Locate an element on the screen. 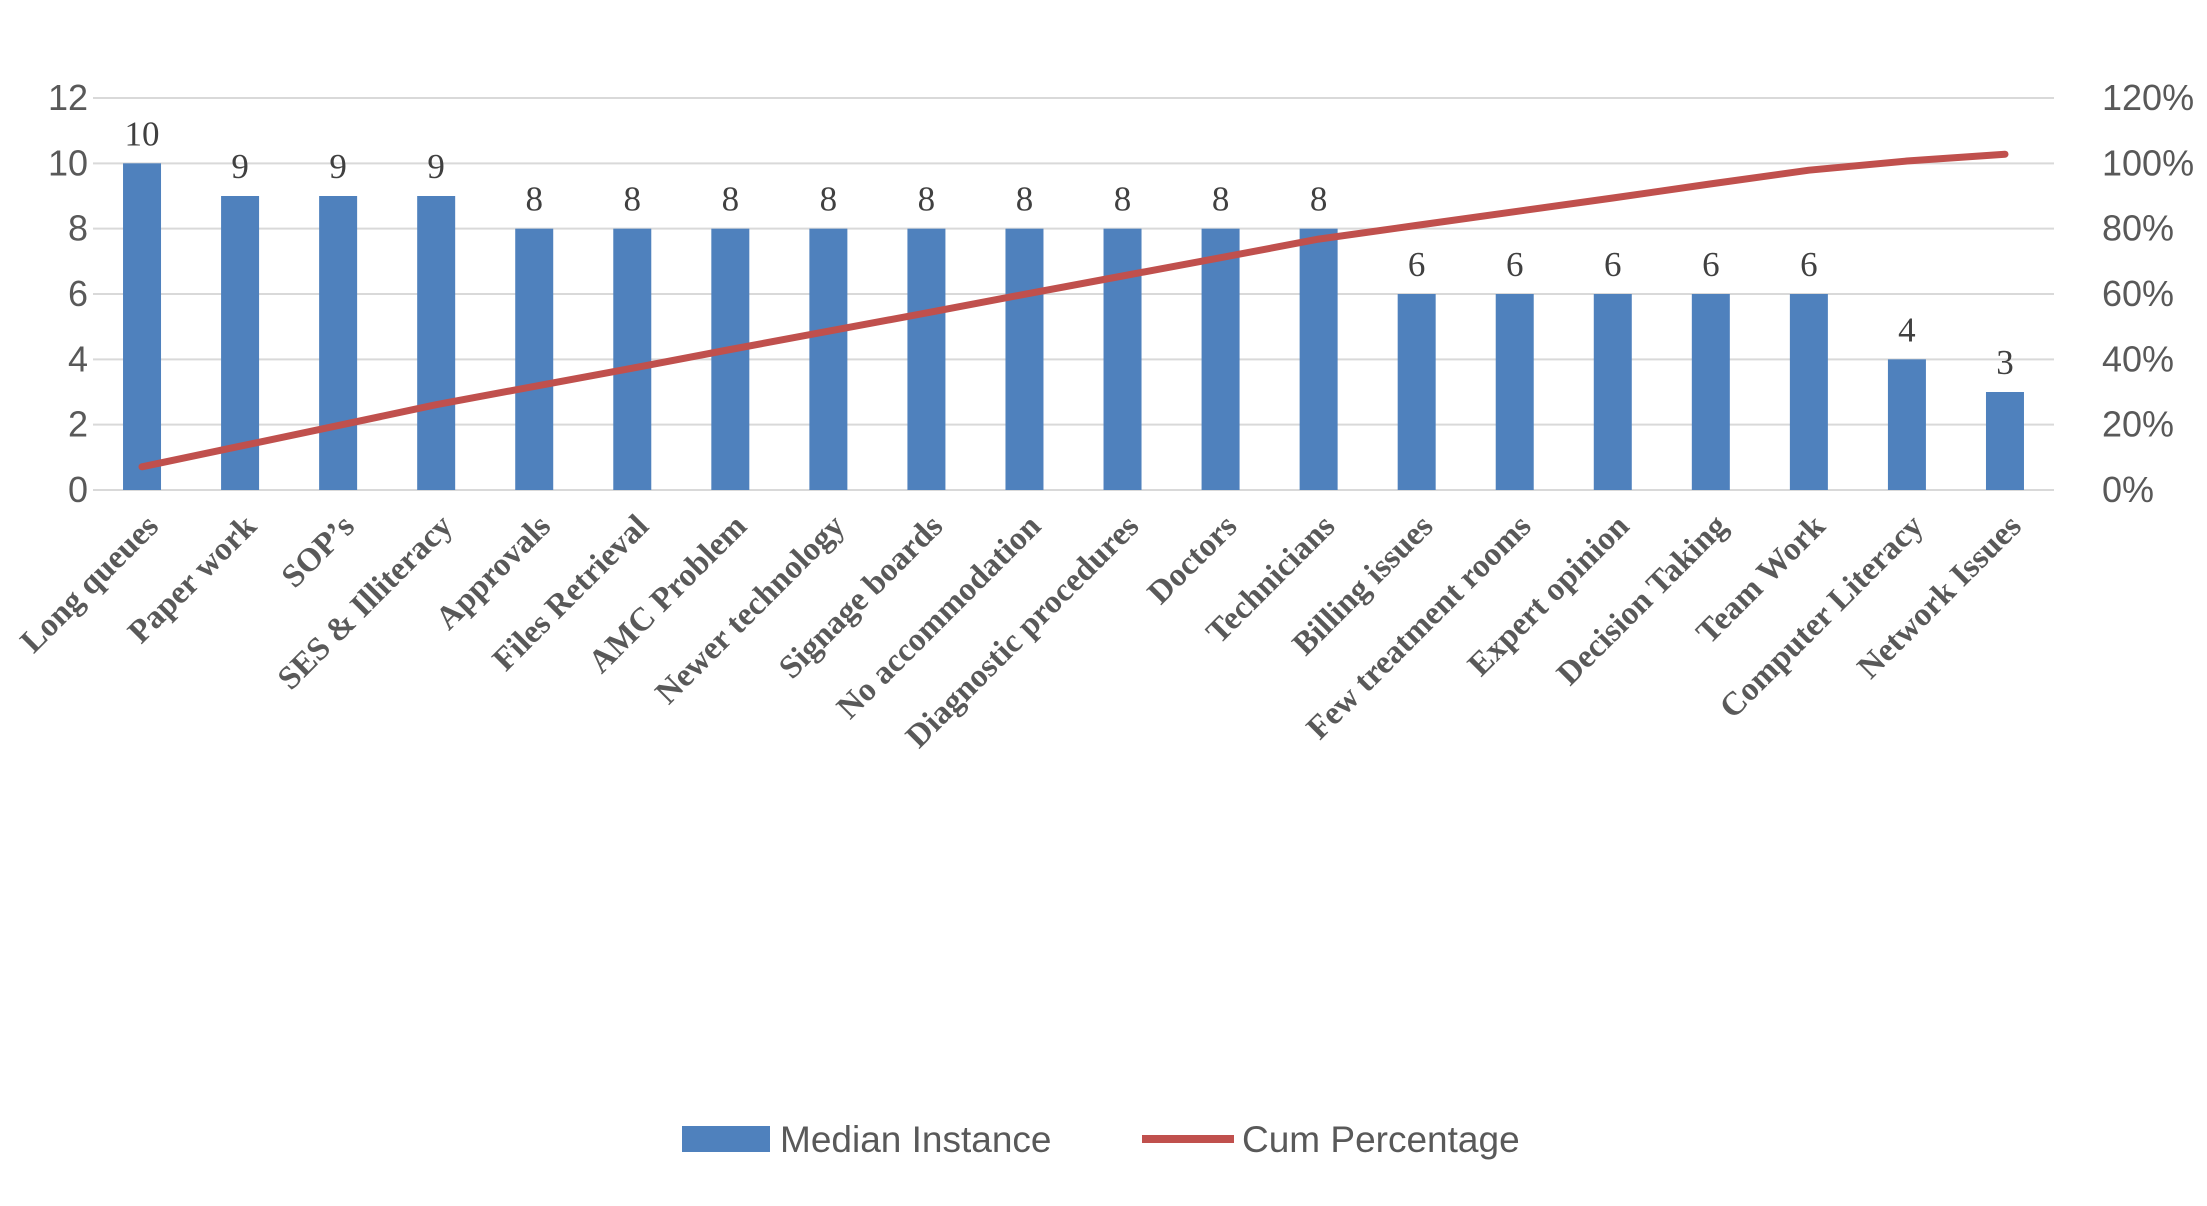 The width and height of the screenshot is (2207, 1206). right-axis: 0% 20% 40% 60% 80% 100% 120% is located at coordinates (2148, 293).